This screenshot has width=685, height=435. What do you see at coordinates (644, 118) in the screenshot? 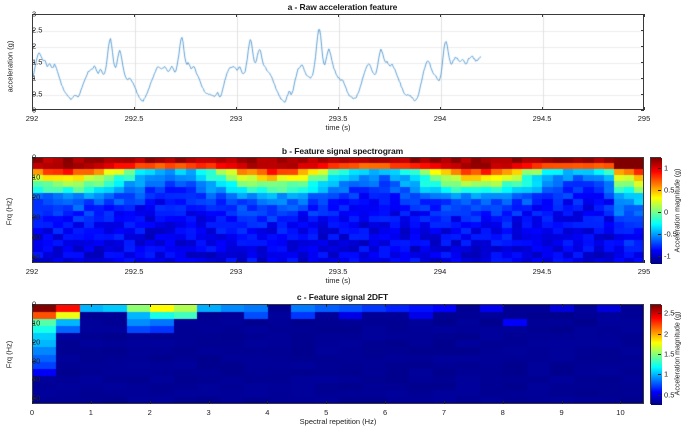
I see `panel-a-xtick-label: 295` at bounding box center [644, 118].